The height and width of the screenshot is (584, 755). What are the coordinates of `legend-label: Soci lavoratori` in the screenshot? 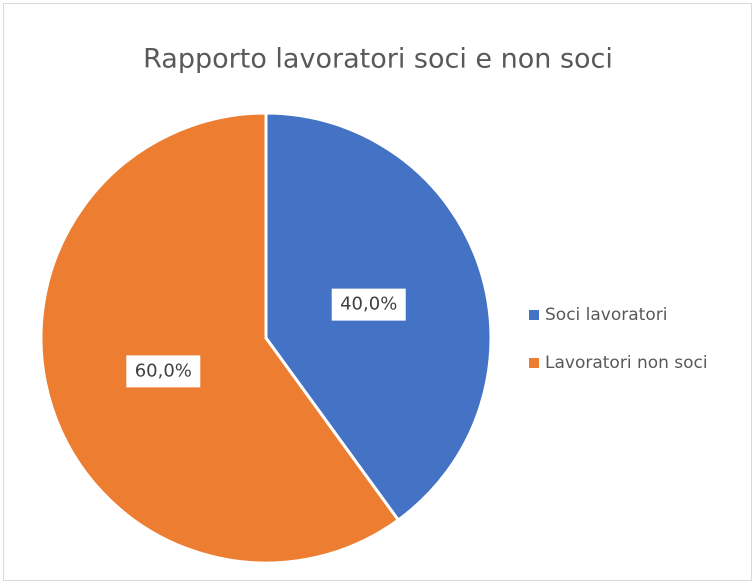 It's located at (606, 315).